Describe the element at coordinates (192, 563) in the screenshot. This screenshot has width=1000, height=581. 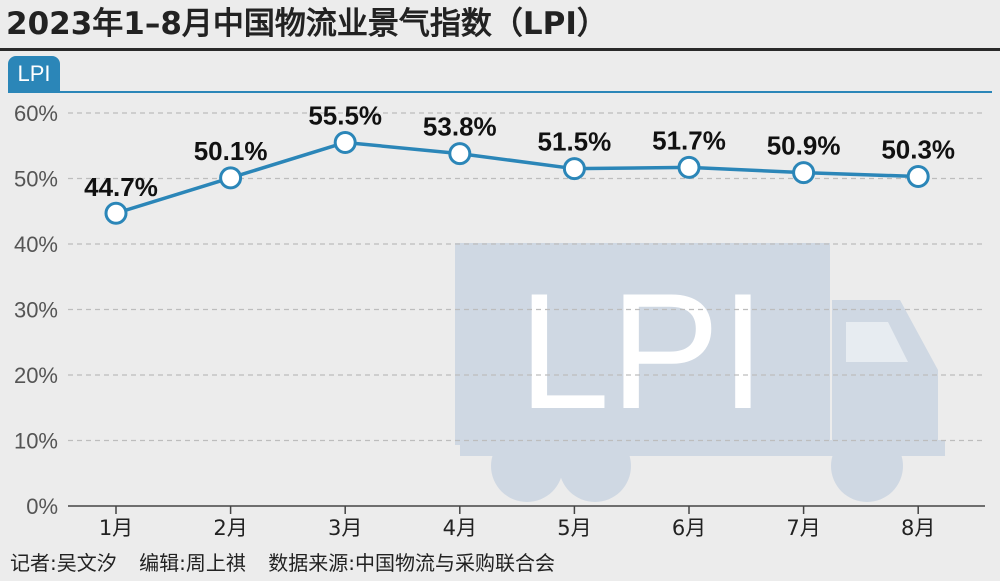
I see `editor-credit: 编辑:周上祺` at that location.